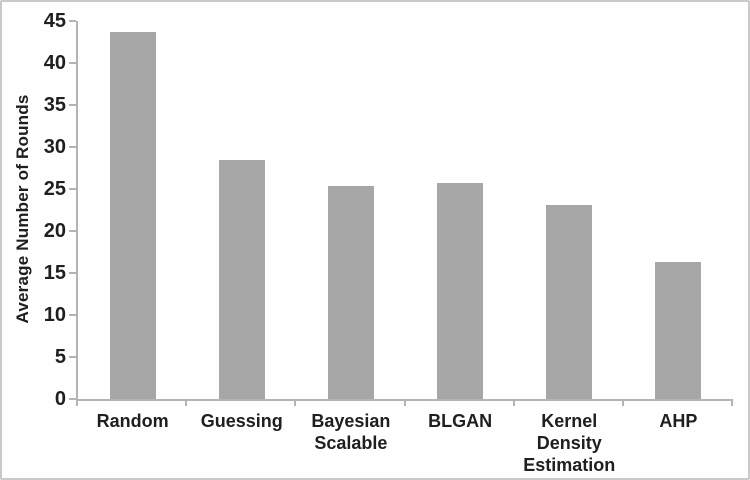  I want to click on y-axis-tick-label: 10, so click(54, 315).